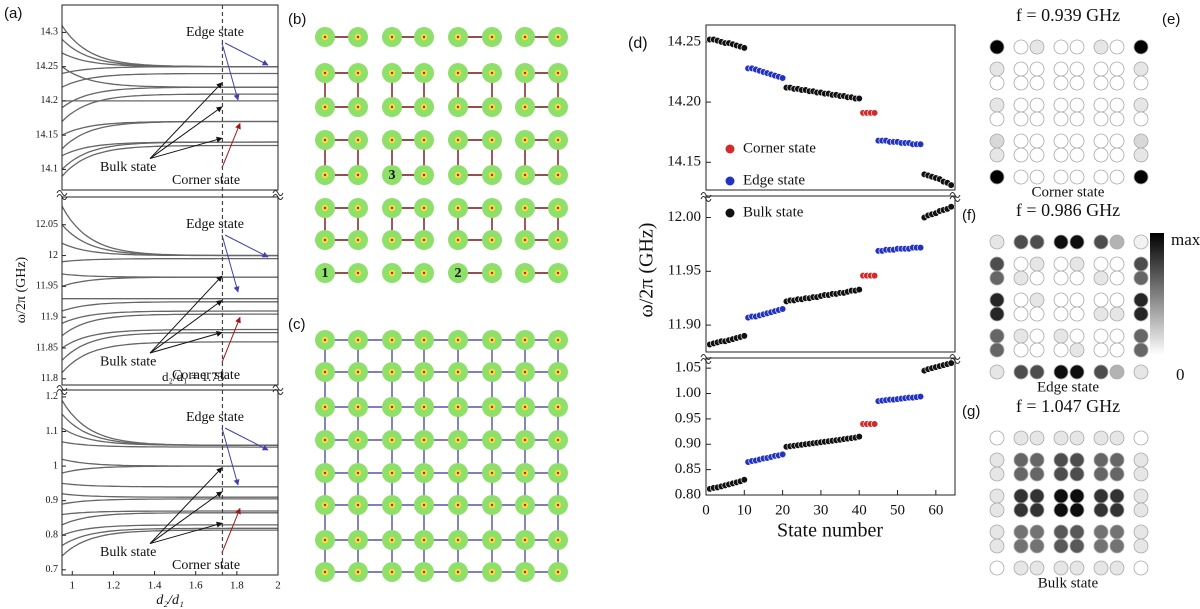 The height and width of the screenshot is (609, 1200). What do you see at coordinates (392, 175) in the screenshot?
I see `site-label: 3` at bounding box center [392, 175].